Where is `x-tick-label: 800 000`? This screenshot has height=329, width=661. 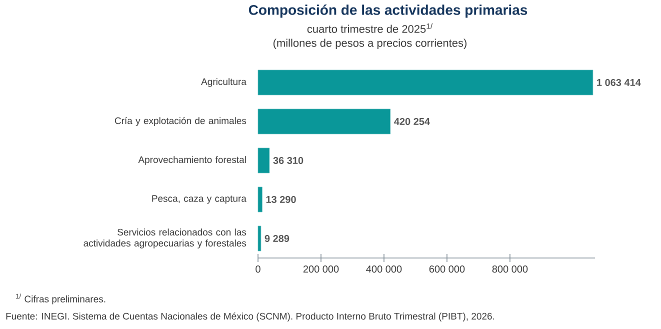 x-tick-label: 800 000 is located at coordinates (510, 269).